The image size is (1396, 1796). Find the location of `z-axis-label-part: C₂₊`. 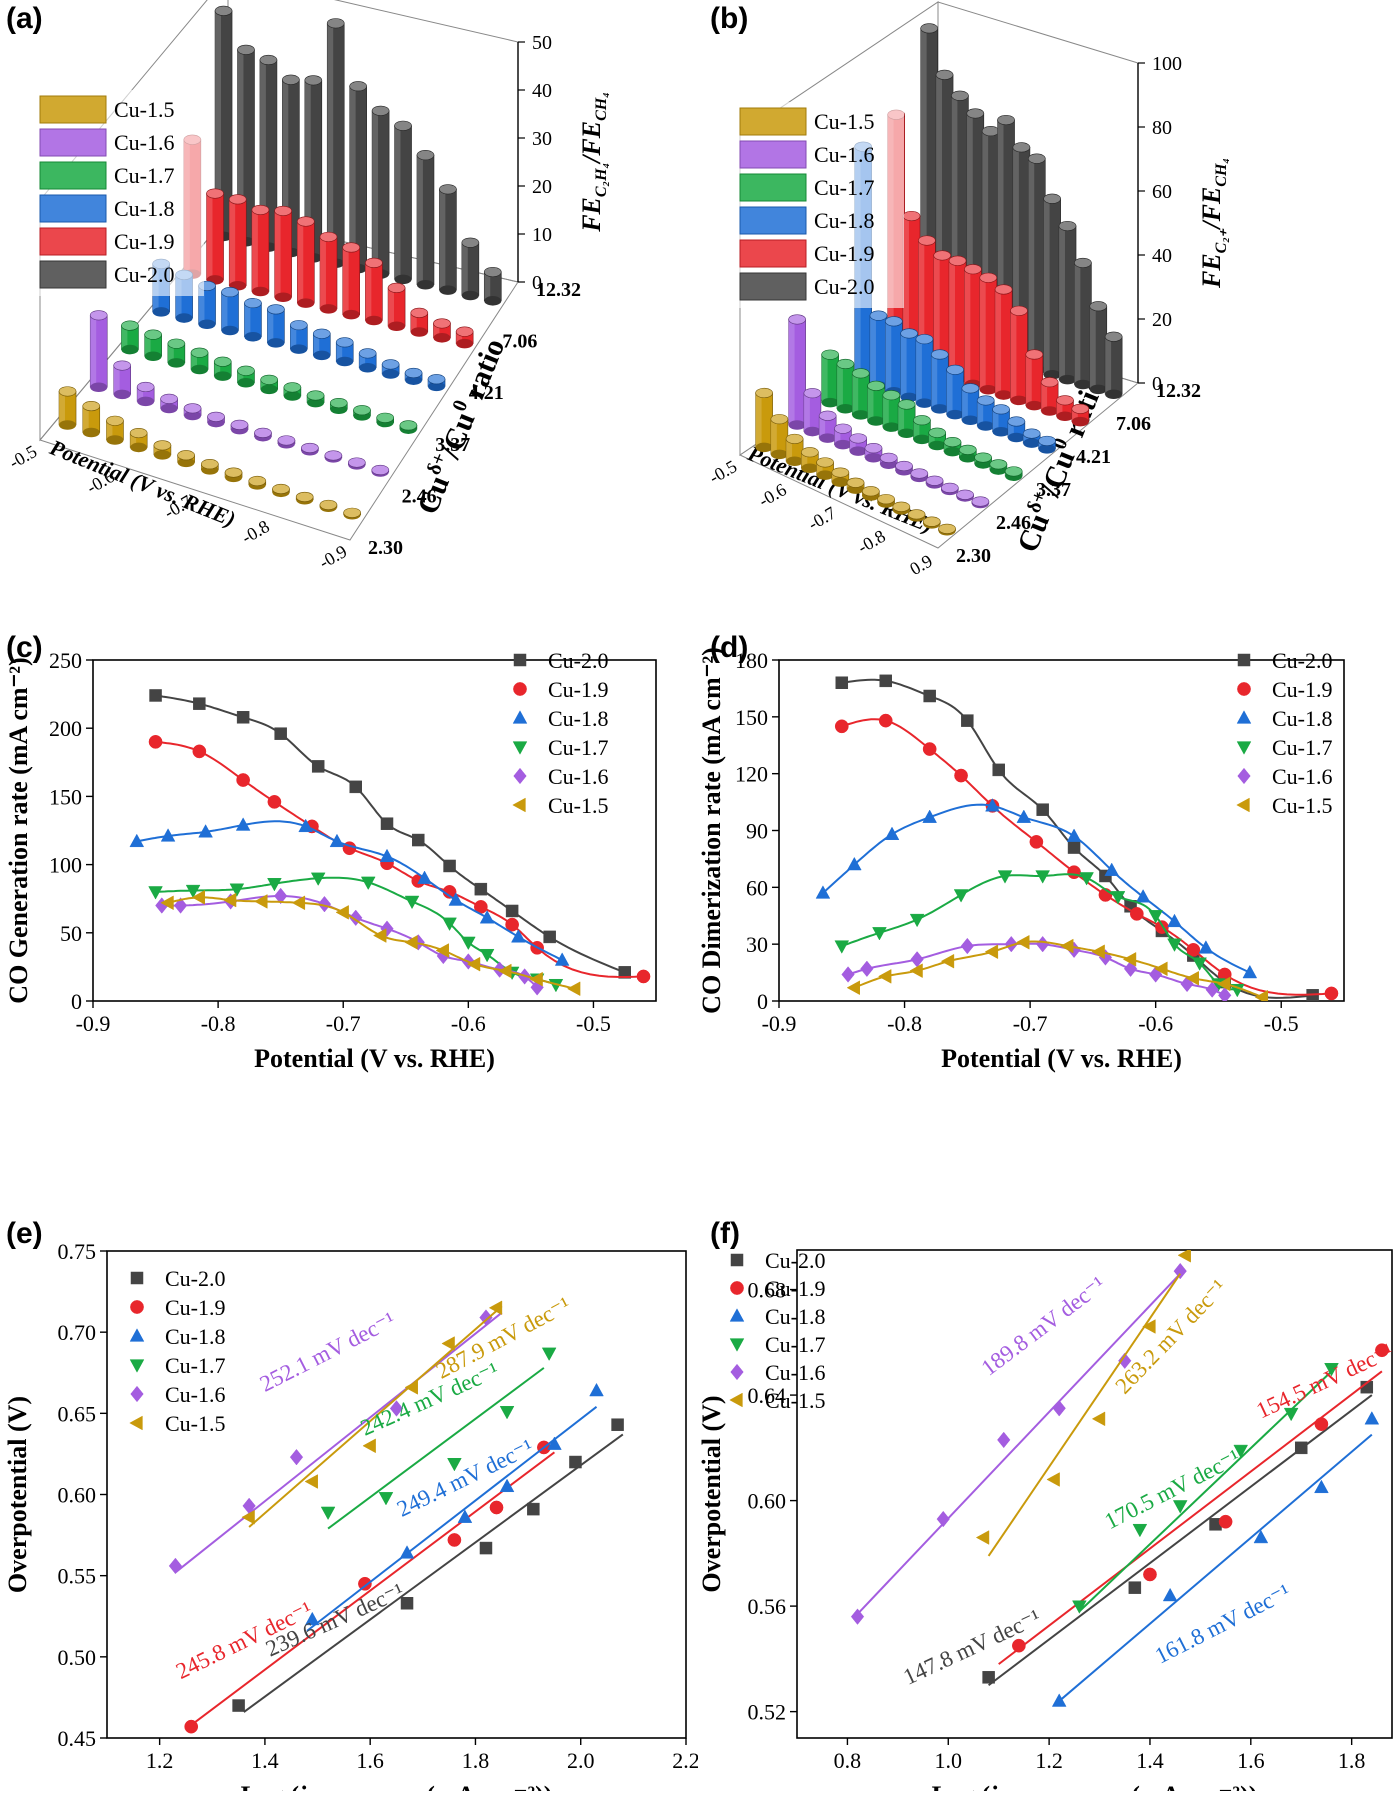

z-axis-label-part: C₂₊ is located at coordinates (1221, 240).